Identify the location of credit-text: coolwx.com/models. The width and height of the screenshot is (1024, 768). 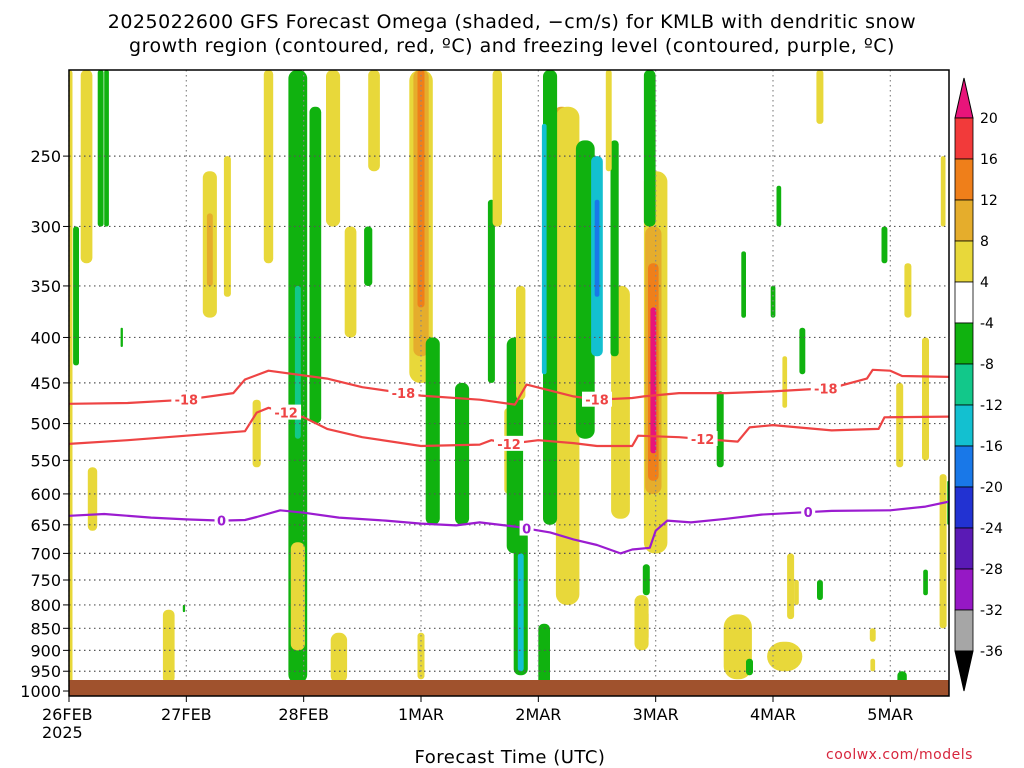
(899, 755).